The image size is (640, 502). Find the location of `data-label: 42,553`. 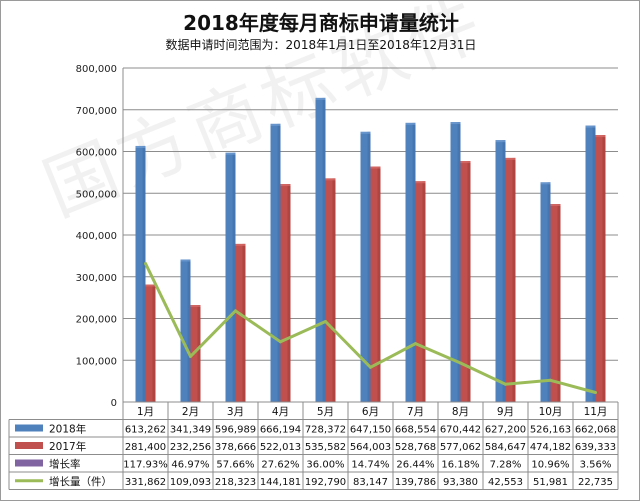

data-label: 42,553 is located at coordinates (505, 482).